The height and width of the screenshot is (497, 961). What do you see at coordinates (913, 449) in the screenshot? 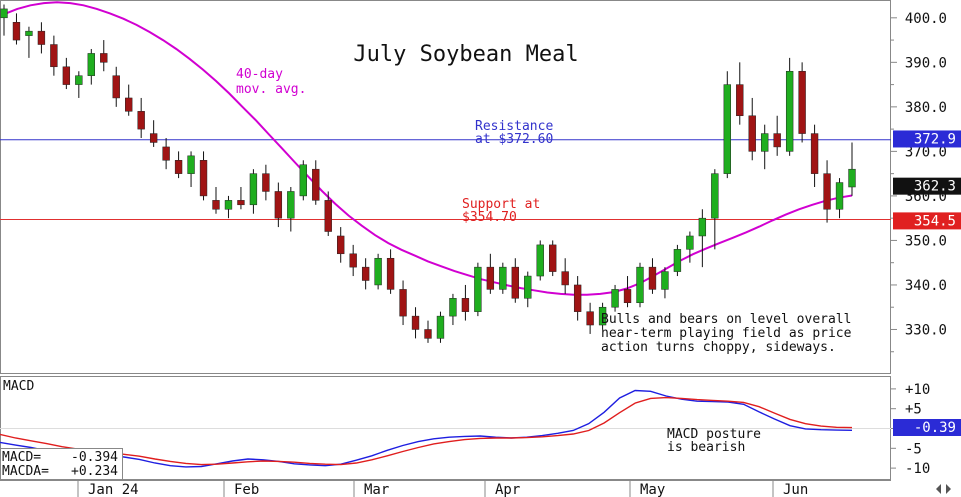
I see `macd-tick-label: -5` at bounding box center [913, 449].